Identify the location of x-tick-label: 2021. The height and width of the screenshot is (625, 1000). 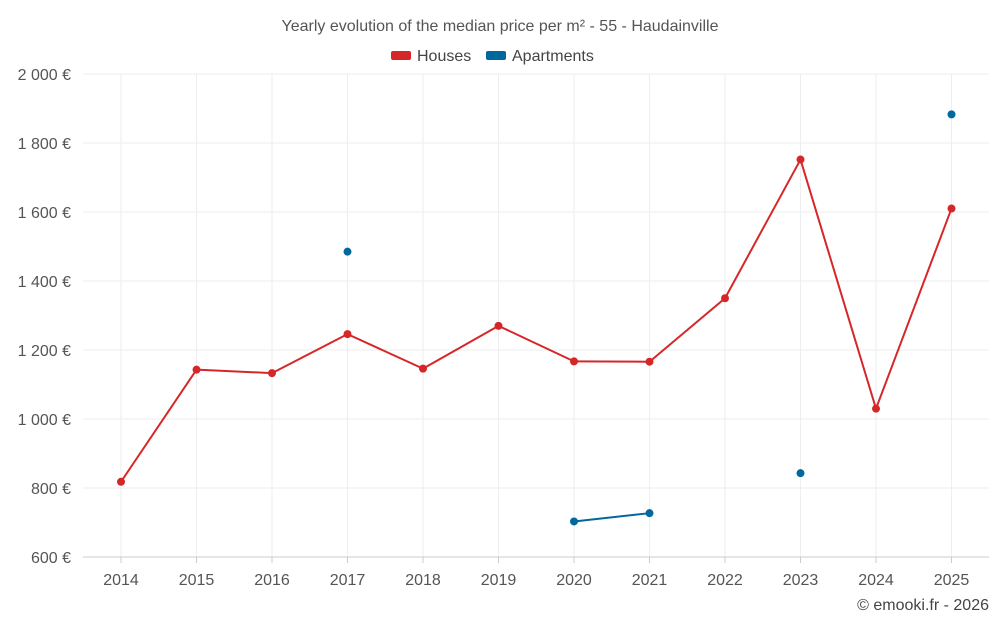
(650, 580).